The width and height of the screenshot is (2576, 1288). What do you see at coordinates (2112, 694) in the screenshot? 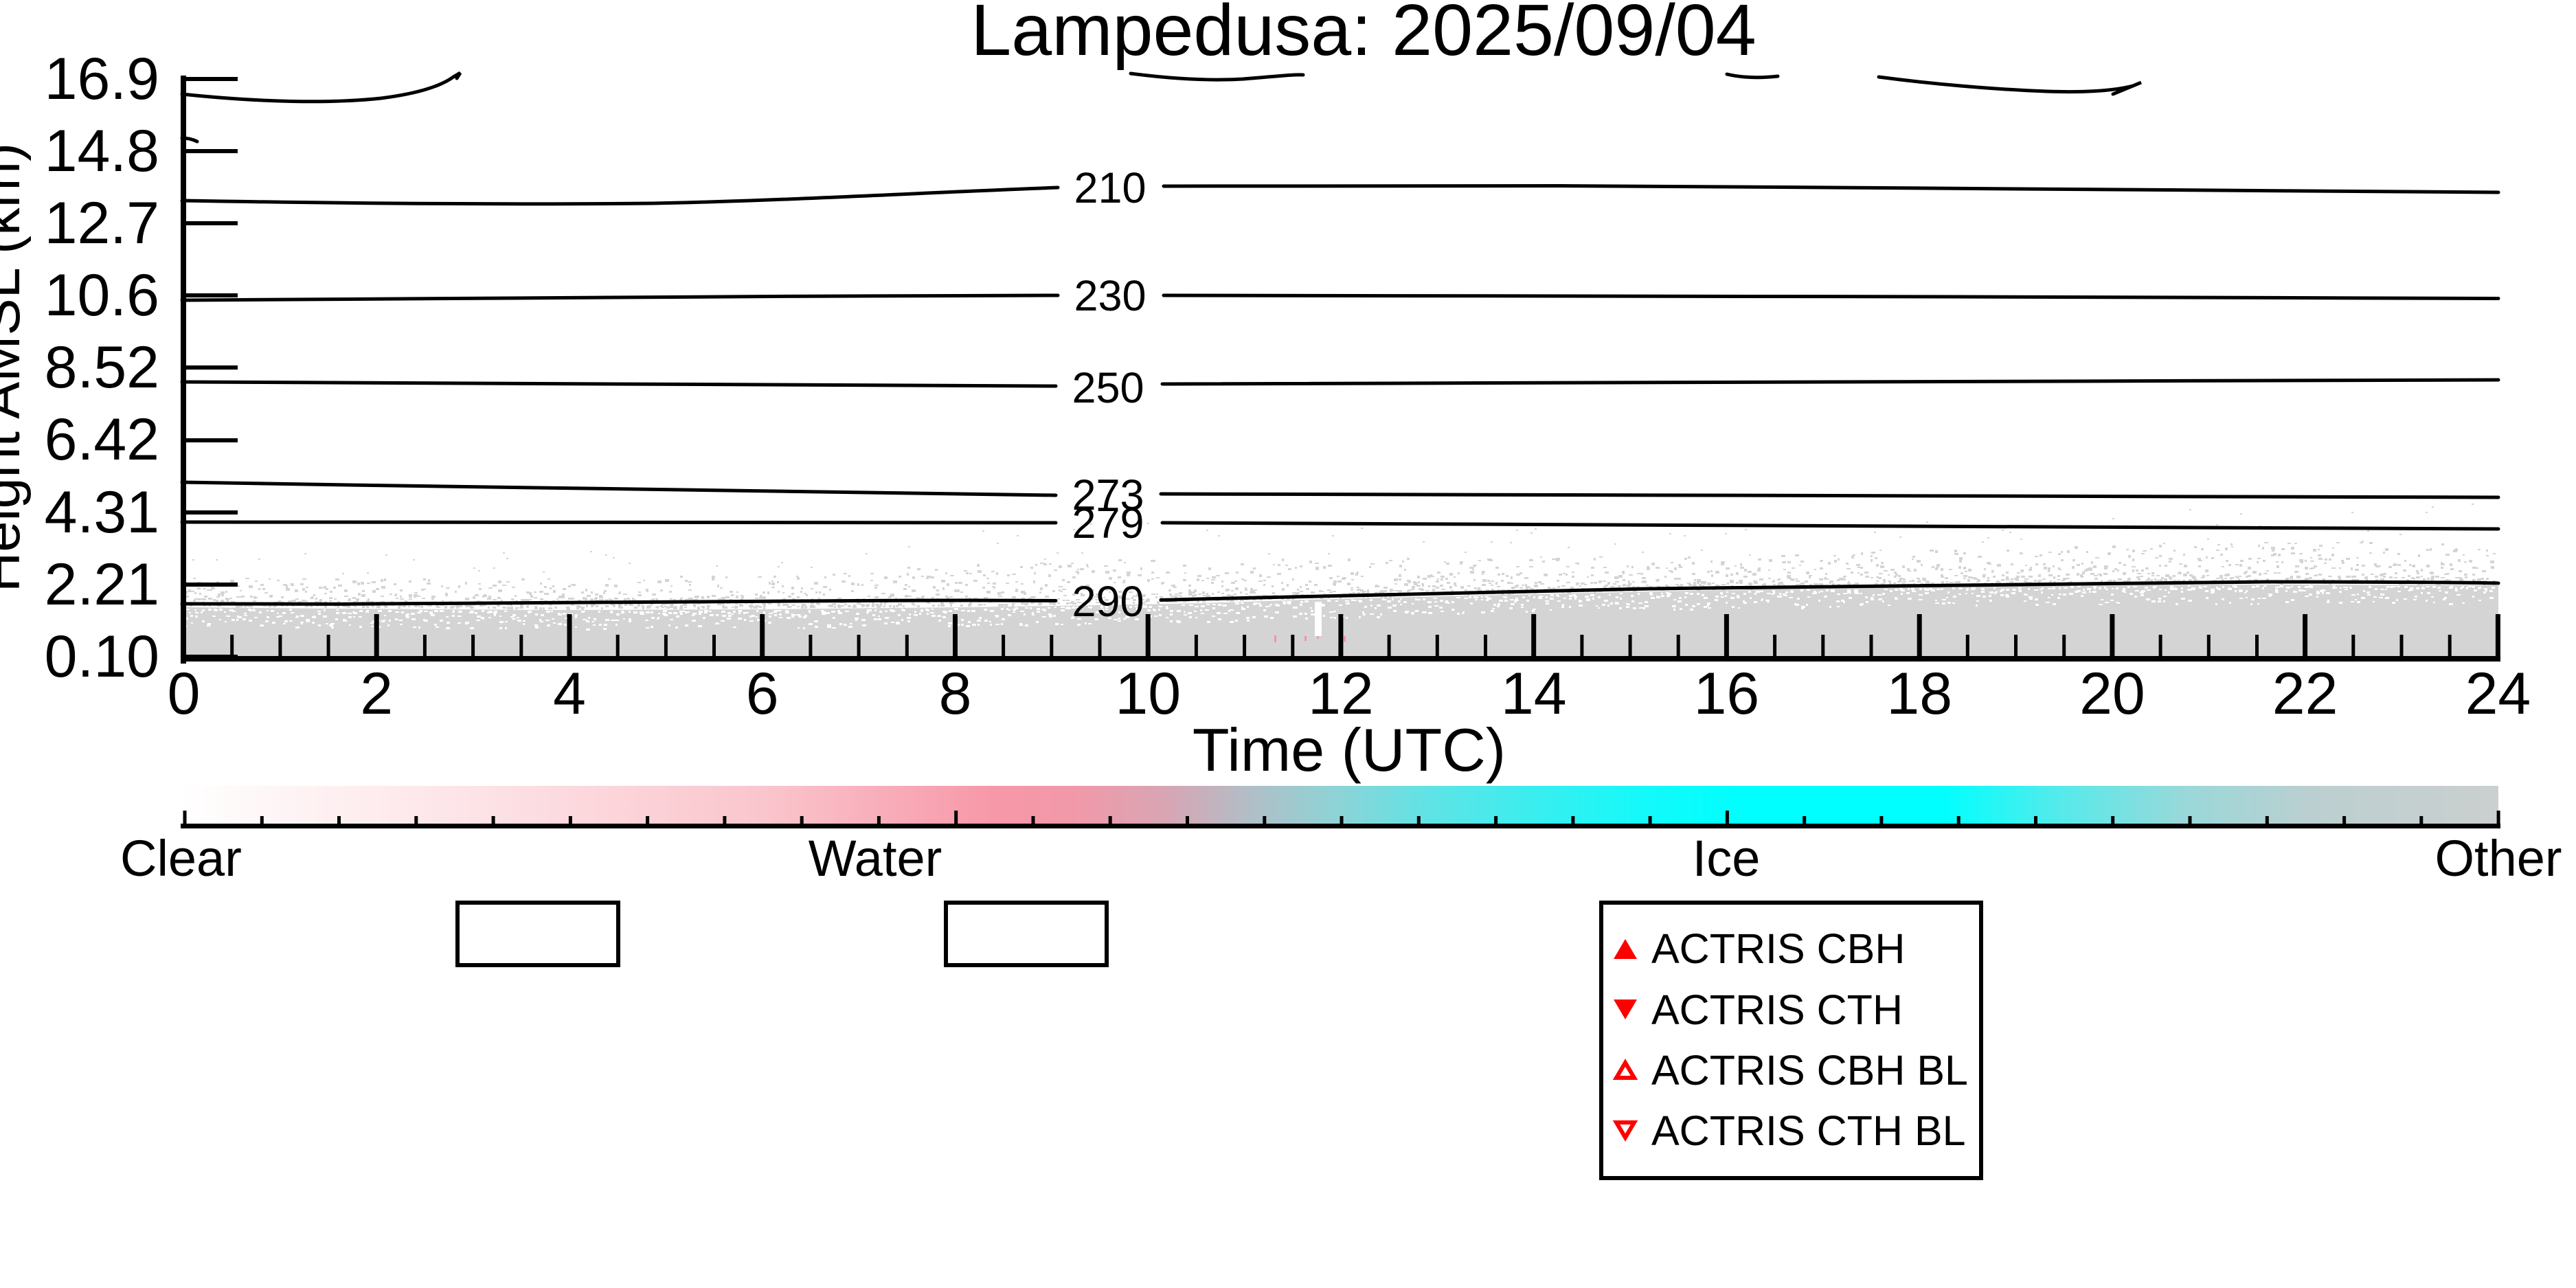
I see `svg-text: 20` at bounding box center [2112, 694].